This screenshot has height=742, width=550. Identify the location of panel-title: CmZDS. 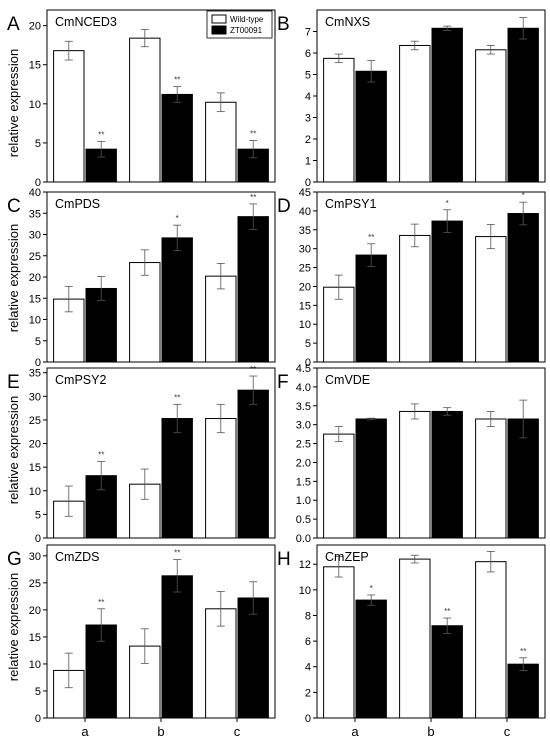
(77, 557).